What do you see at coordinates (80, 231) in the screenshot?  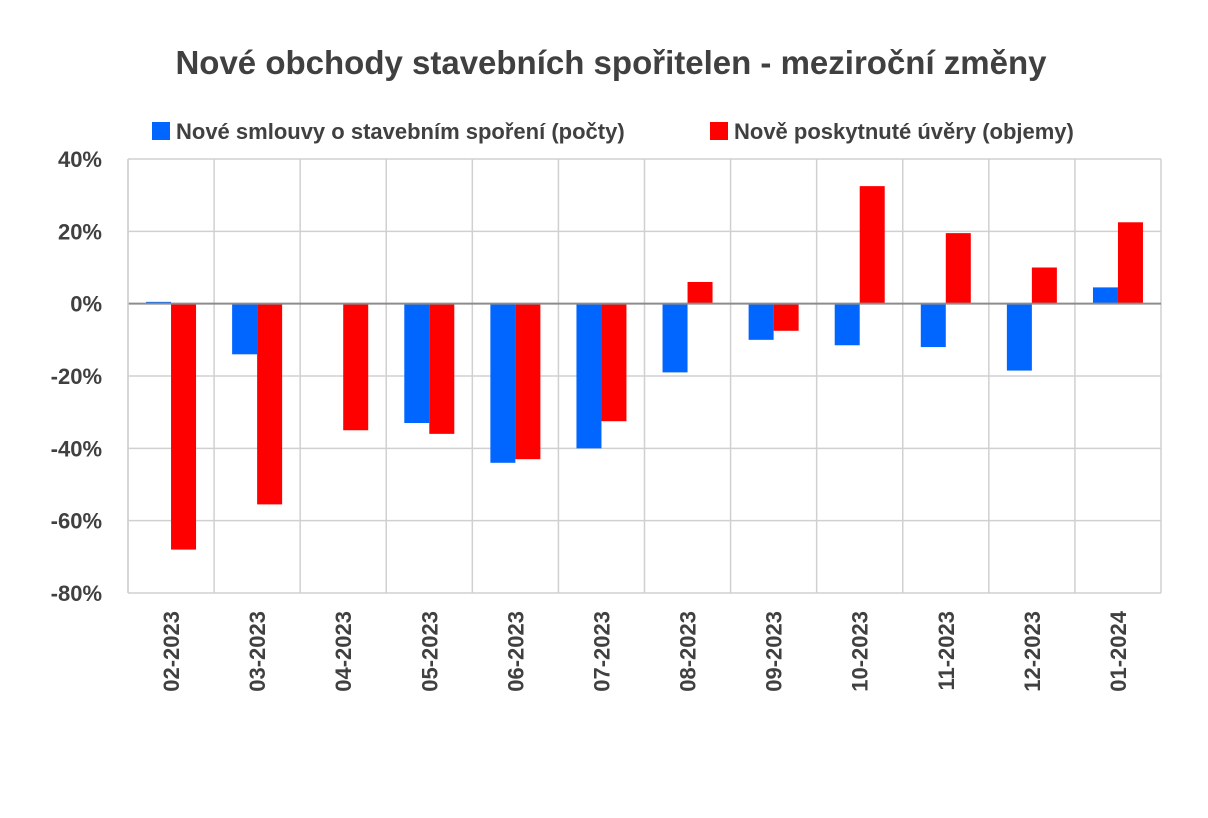 I see `y-tick-label: 20%` at bounding box center [80, 231].